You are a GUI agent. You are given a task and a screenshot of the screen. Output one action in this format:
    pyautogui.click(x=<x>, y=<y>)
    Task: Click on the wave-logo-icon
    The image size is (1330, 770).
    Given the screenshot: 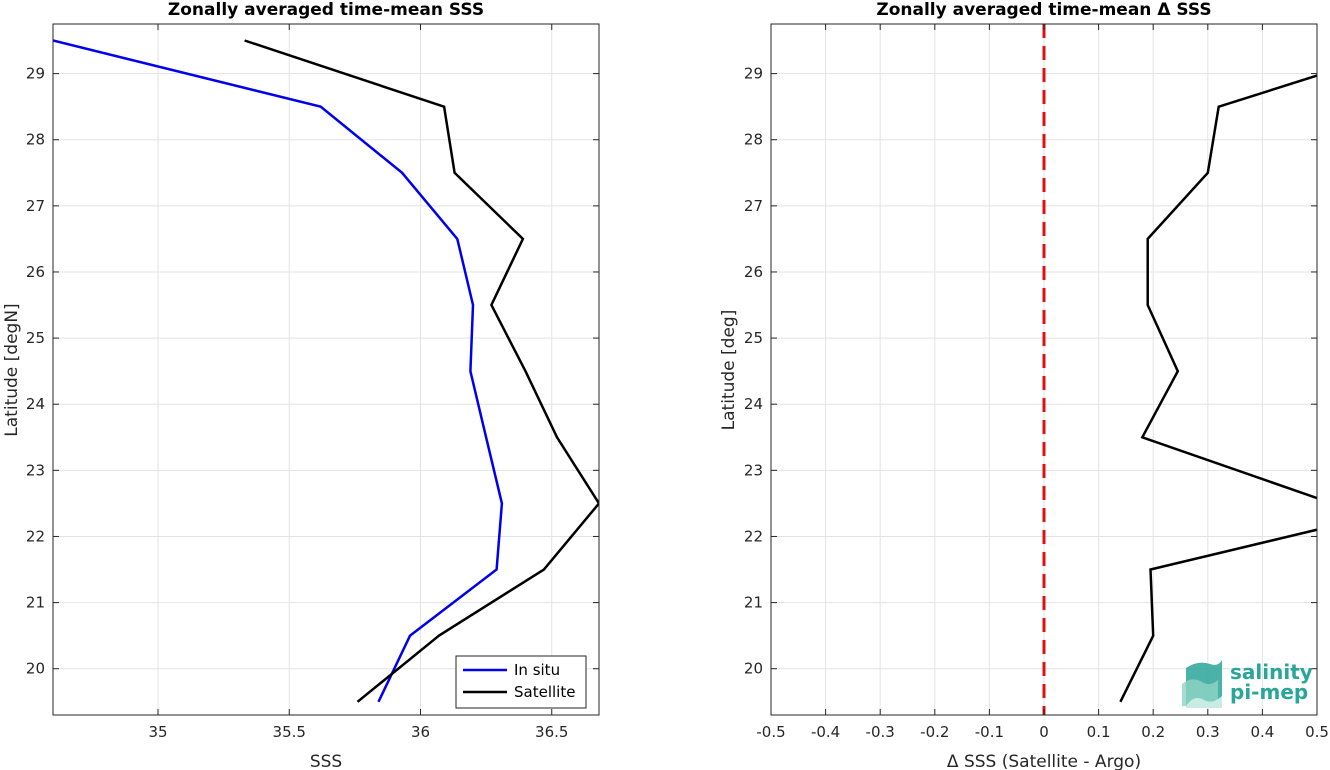 What is the action you would take?
    pyautogui.click(x=1202, y=684)
    